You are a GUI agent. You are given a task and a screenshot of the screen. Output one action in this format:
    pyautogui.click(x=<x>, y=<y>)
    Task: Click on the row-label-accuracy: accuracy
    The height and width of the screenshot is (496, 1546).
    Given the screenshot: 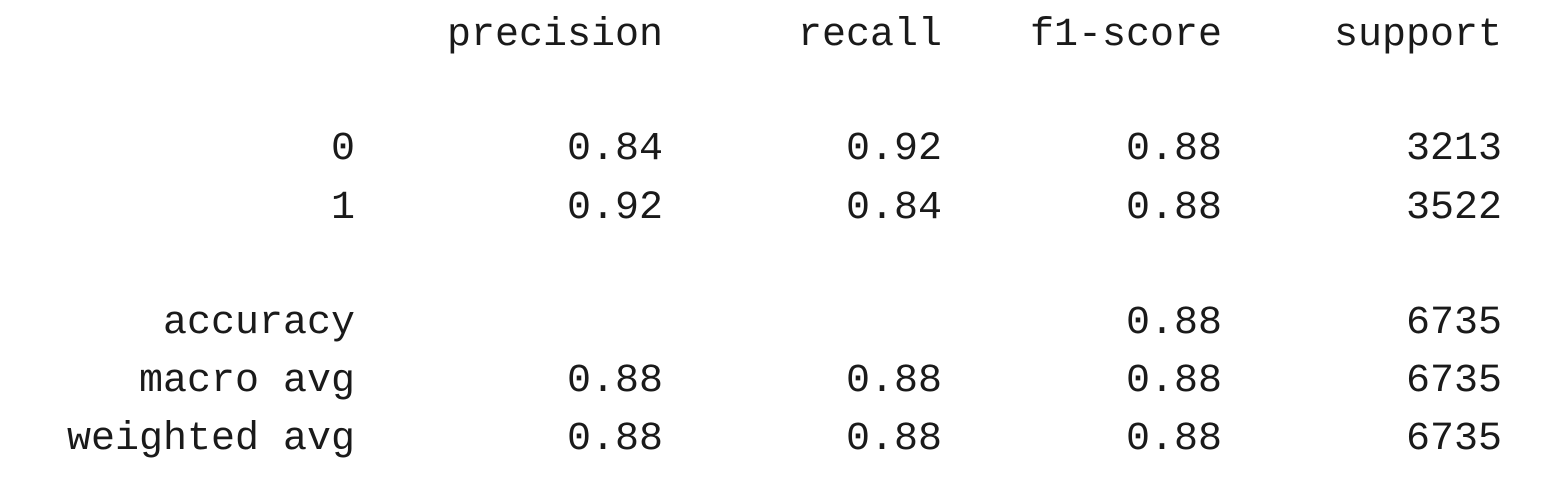 What is the action you would take?
    pyautogui.click(x=258, y=323)
    